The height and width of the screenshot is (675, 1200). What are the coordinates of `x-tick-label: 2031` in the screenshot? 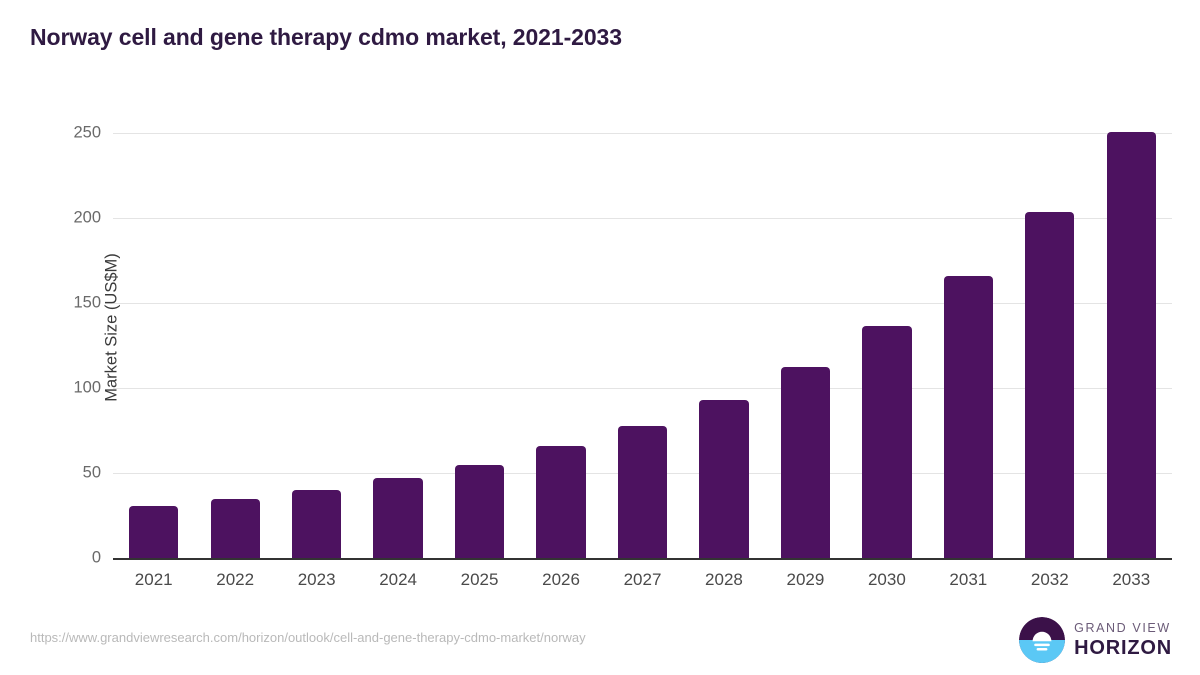 It's located at (968, 579).